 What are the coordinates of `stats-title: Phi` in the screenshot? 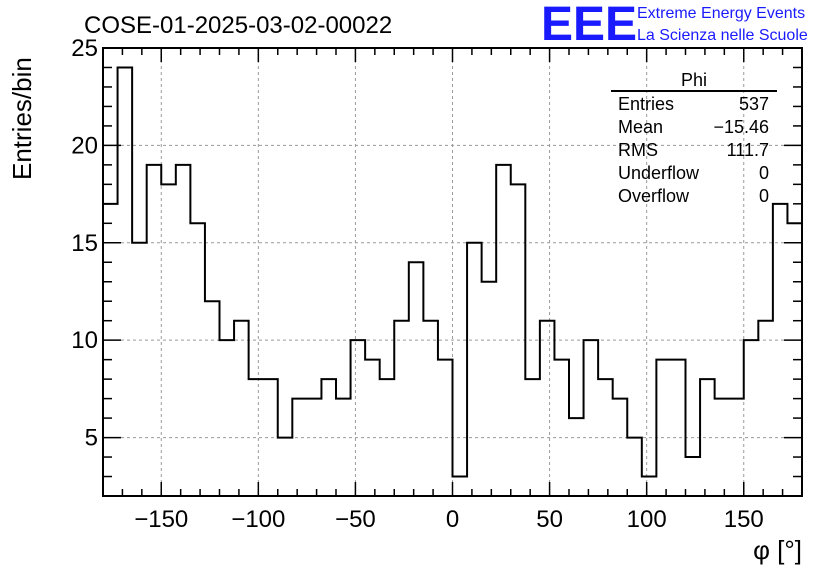 It's located at (694, 80).